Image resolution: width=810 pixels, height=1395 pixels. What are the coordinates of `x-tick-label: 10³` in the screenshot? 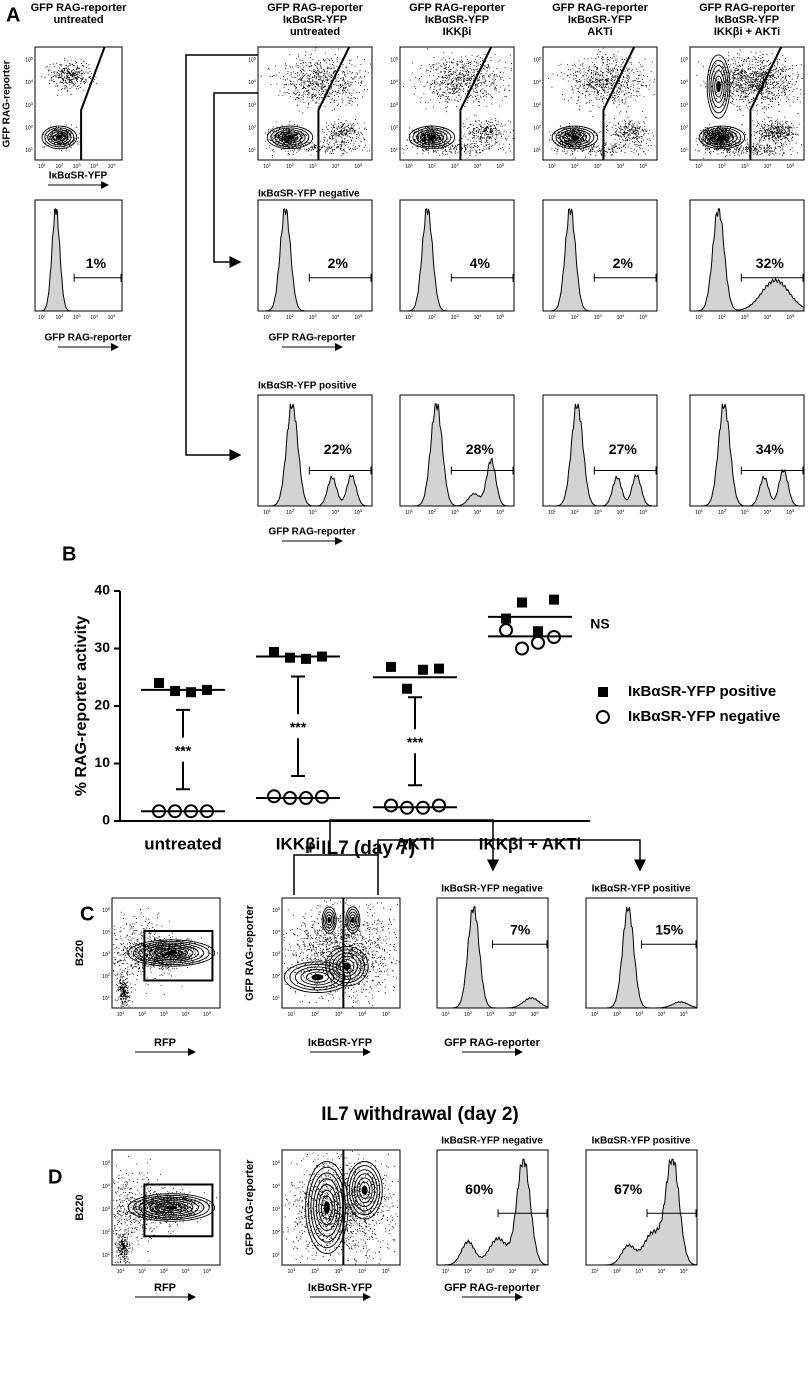 It's located at (455, 512).